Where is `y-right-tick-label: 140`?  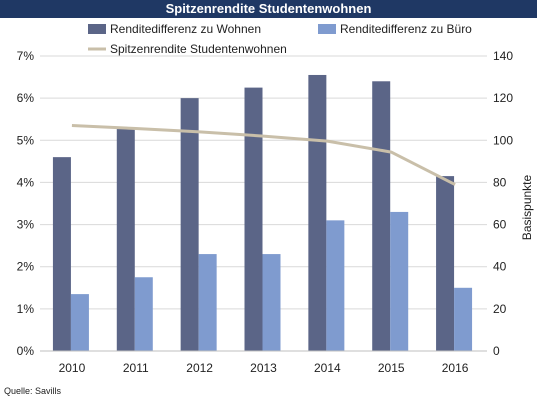
y-right-tick-label: 140 is located at coordinates (503, 56).